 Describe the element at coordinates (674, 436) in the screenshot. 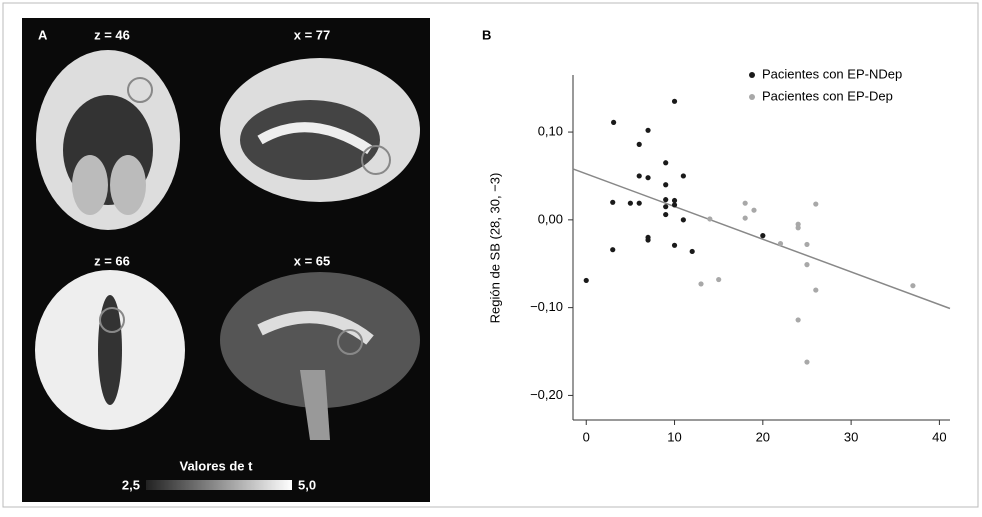

I see `x-tick-label: 10` at that location.